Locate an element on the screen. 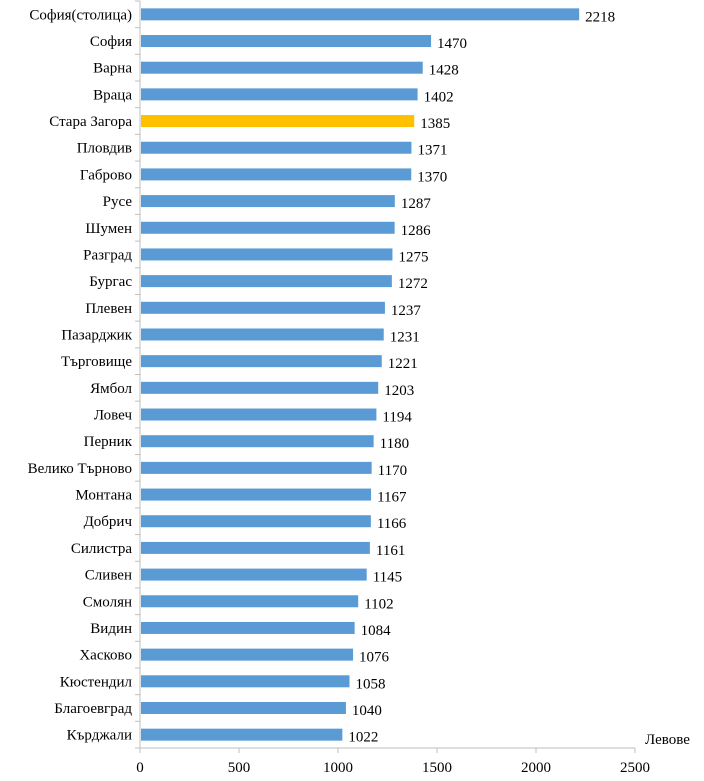 Image resolution: width=704 pixels, height=781 pixels. x-tick-label: 2500 is located at coordinates (635, 768).